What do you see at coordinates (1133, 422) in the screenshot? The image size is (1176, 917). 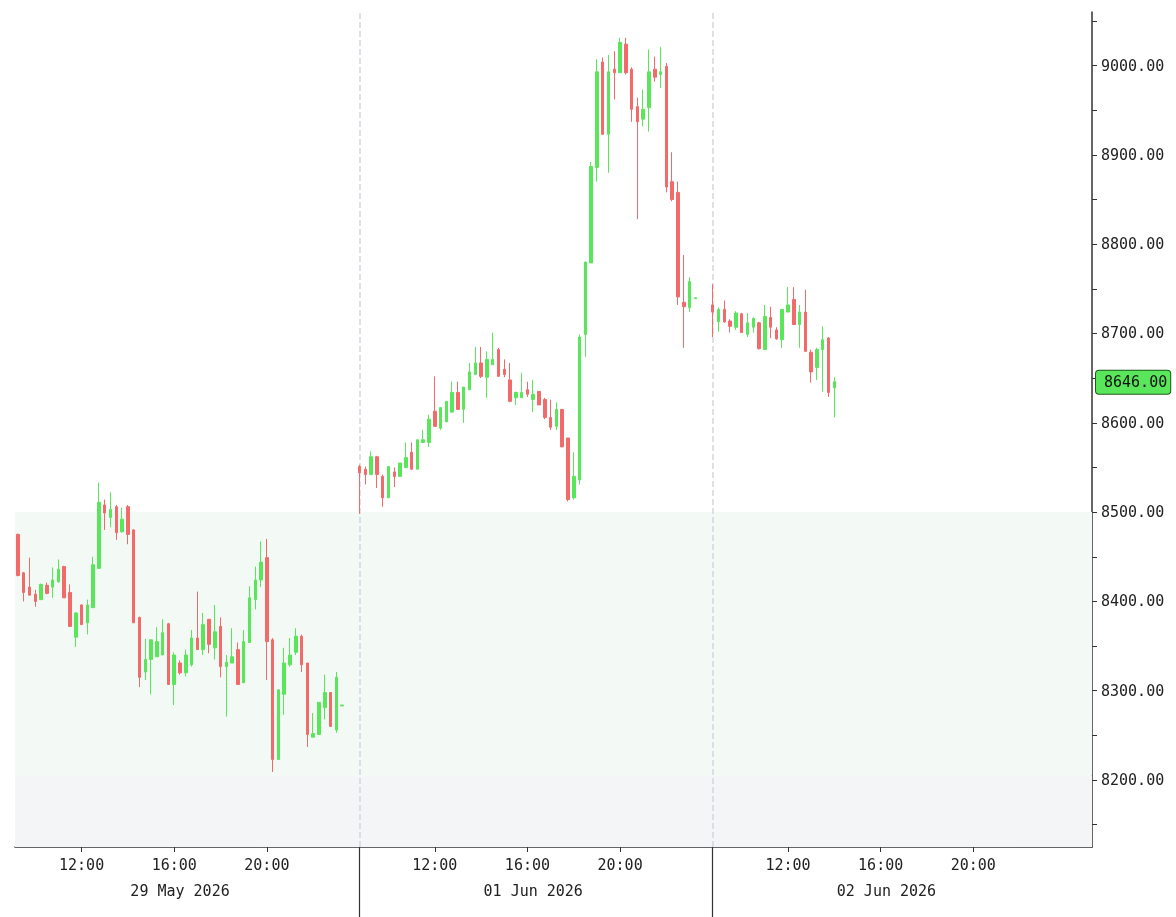 I see `y-tick-label: 8600.00` at bounding box center [1133, 422].